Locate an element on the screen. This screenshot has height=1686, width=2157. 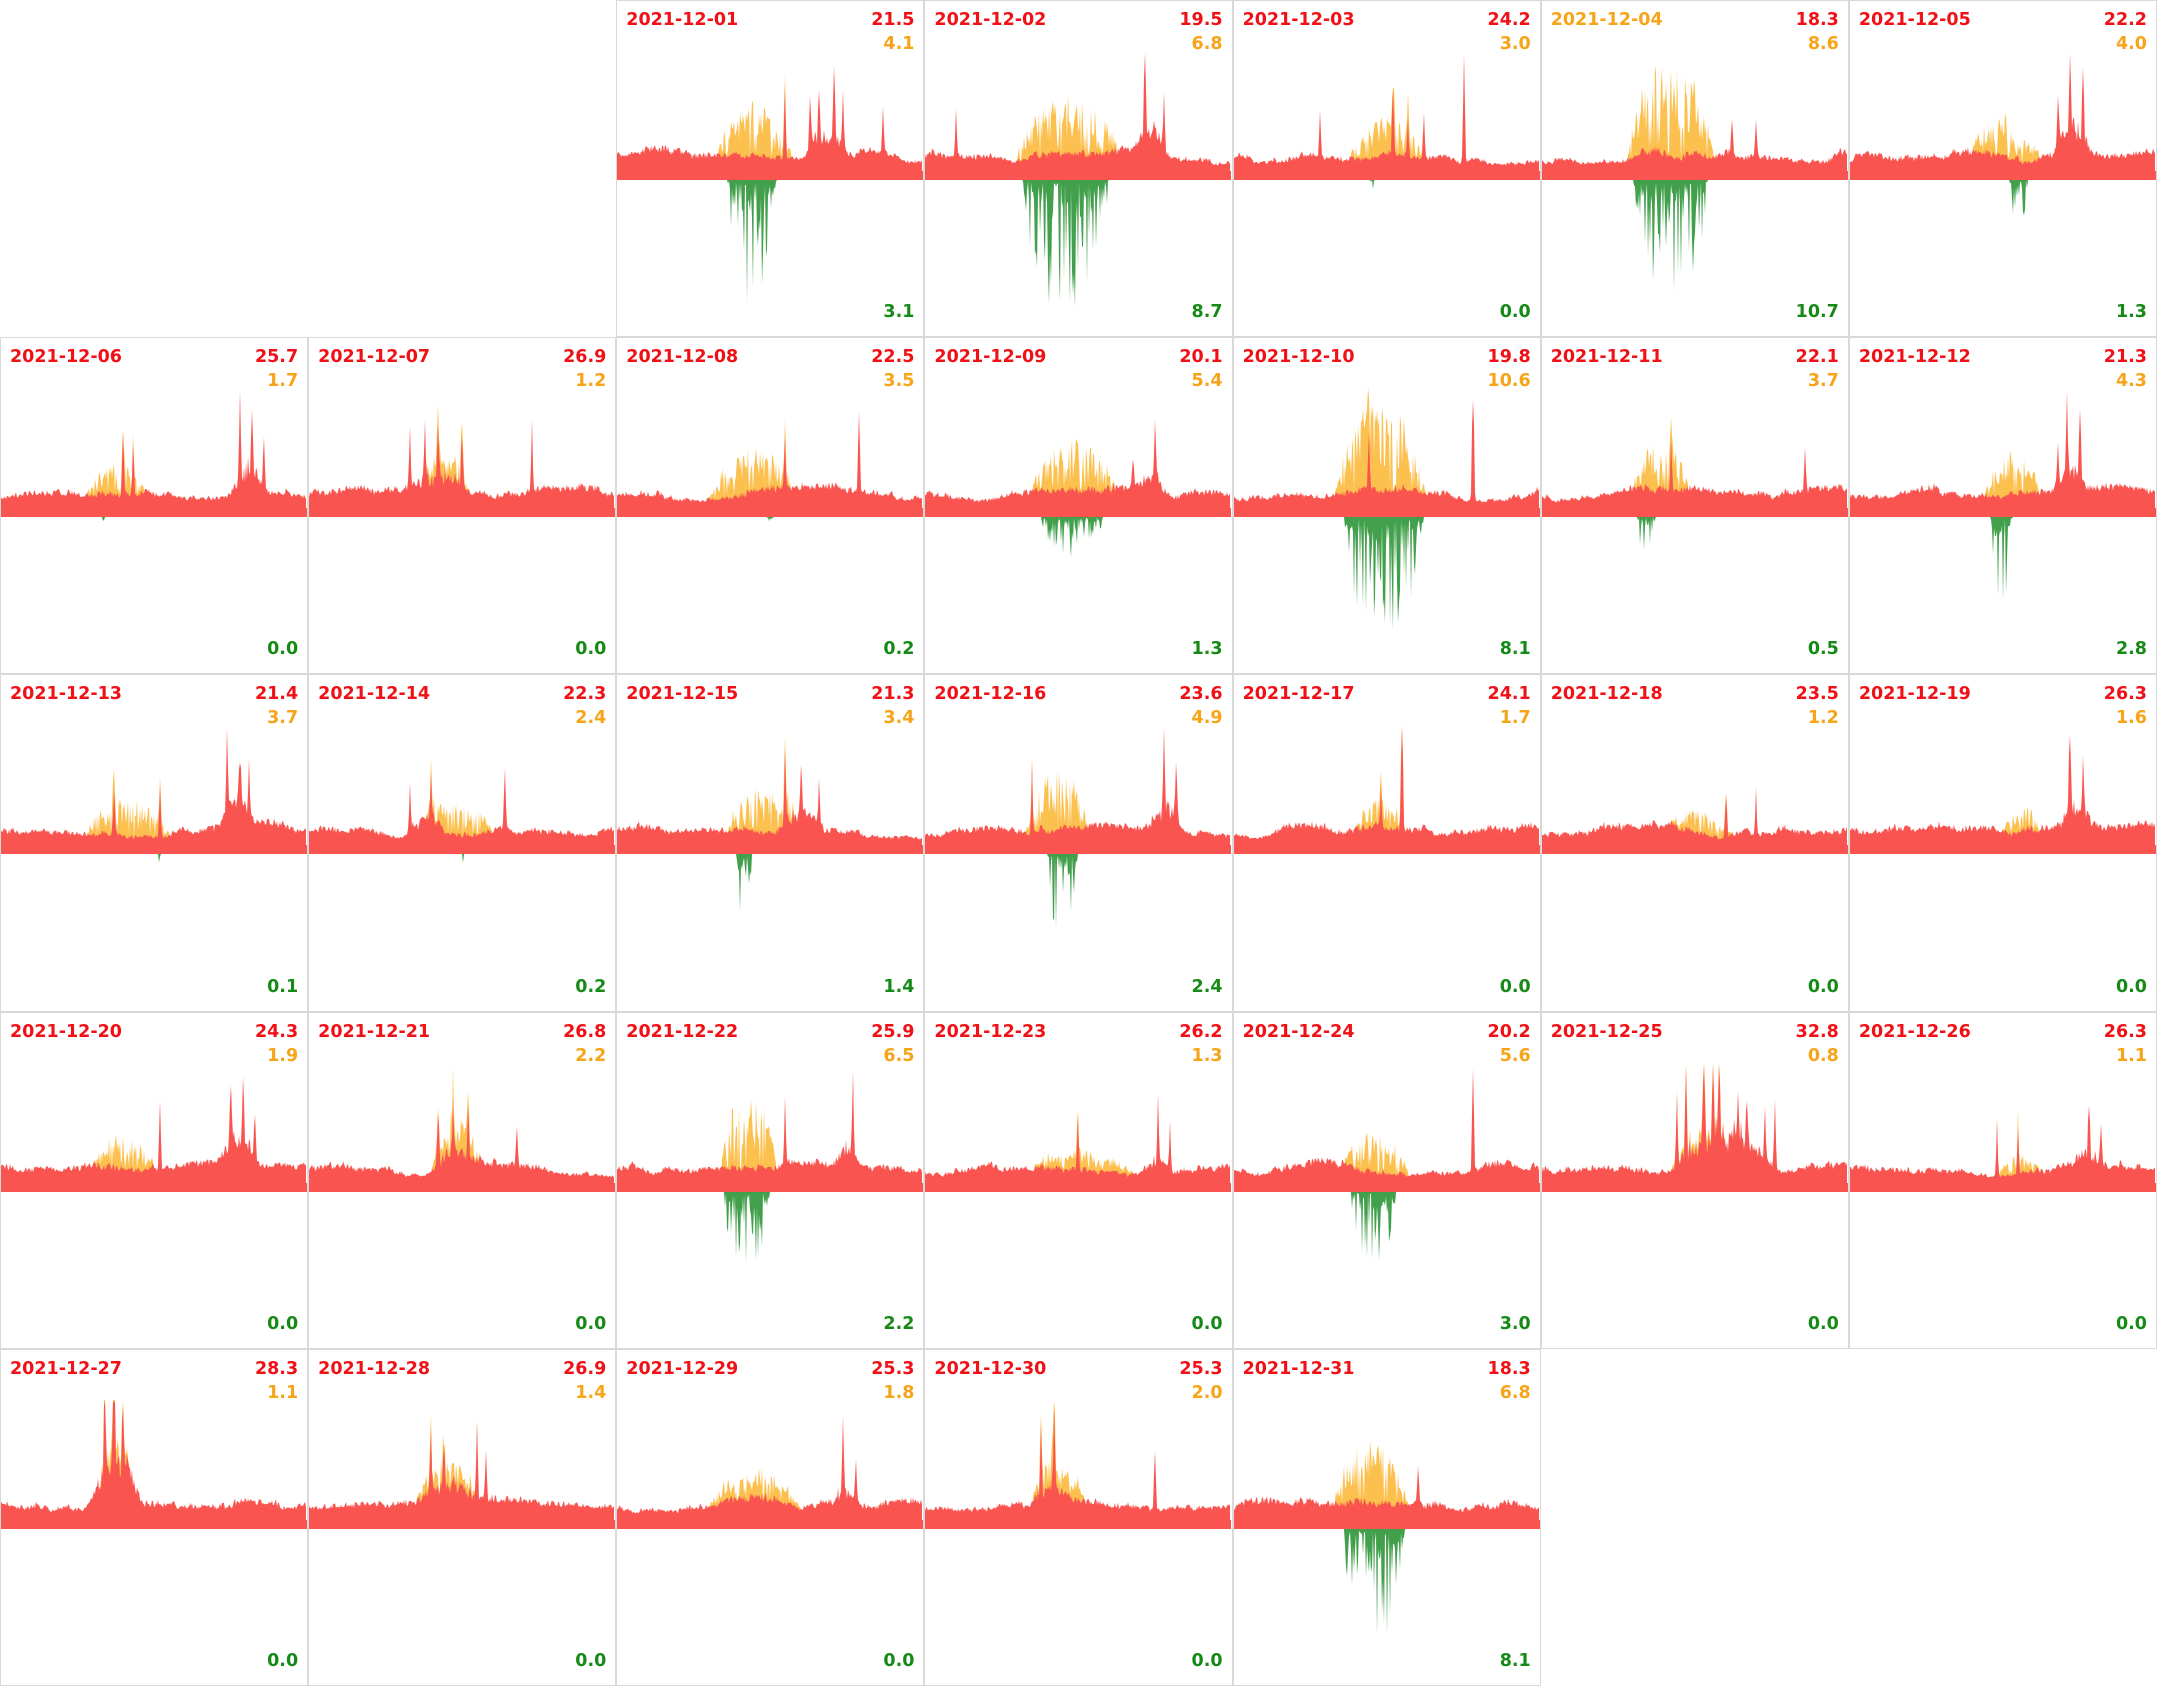
day-orange-value: 2.0 is located at coordinates (1207, 1392).